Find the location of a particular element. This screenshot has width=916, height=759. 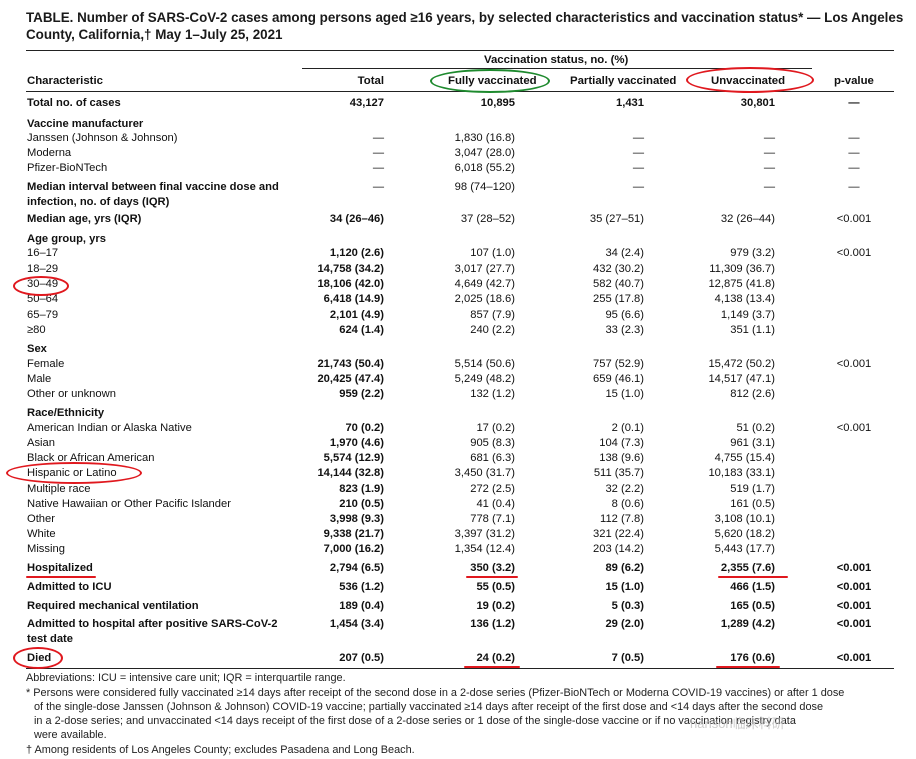

table-cell-unvacc: 3,108 (10.1) is located at coordinates (744, 519).